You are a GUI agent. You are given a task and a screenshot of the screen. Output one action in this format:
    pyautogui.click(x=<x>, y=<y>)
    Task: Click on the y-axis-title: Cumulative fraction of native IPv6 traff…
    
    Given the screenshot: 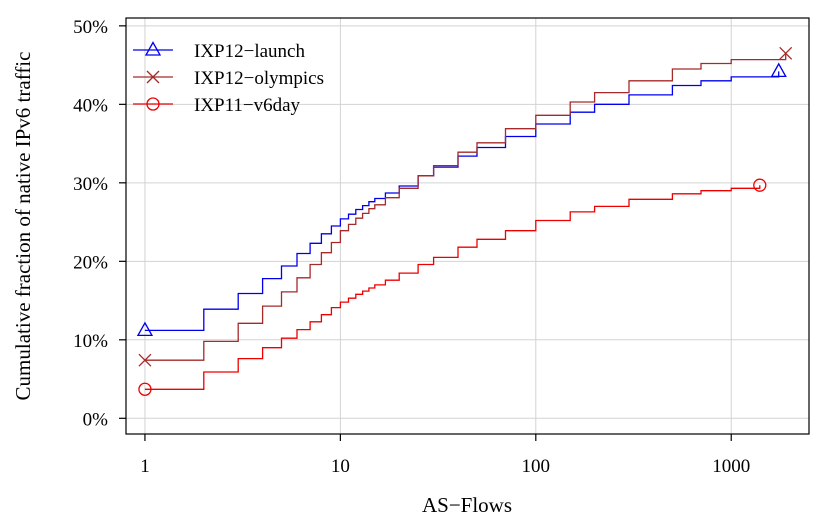 What is the action you would take?
    pyautogui.click(x=23, y=226)
    